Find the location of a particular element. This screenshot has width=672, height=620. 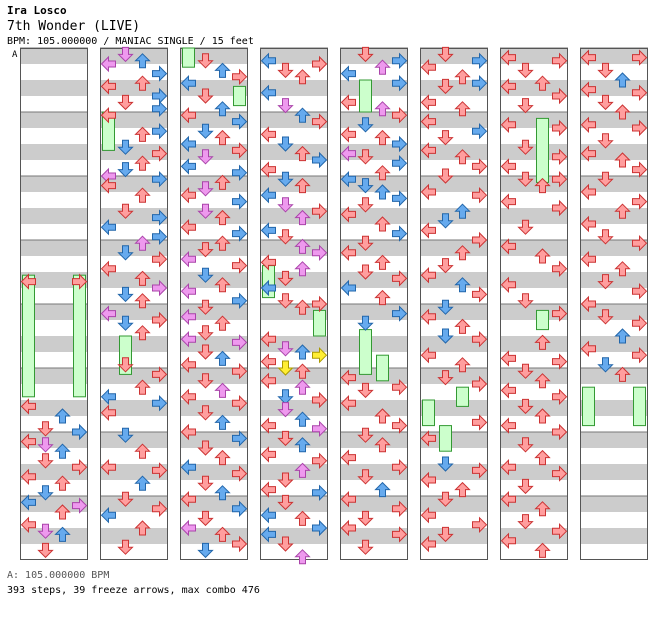

bpm-footer: A: 105.000000 BPM is located at coordinates (58, 575).